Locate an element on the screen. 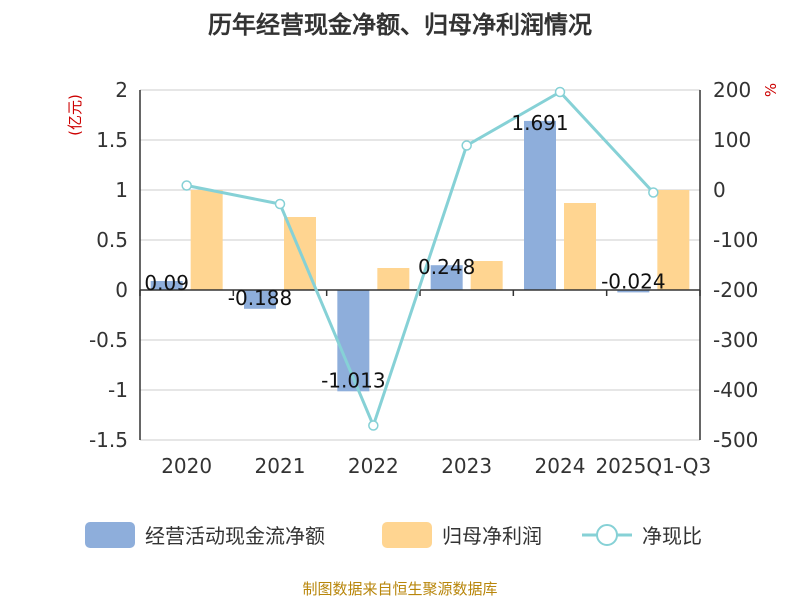  right-tick-label: -300 is located at coordinates (735, 340).